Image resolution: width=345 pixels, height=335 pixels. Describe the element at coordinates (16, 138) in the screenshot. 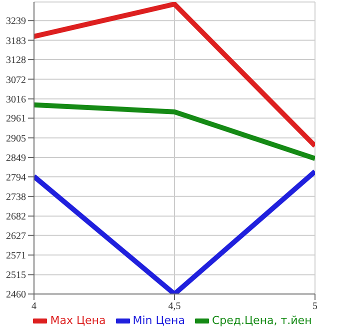

I see `y-tick-label: 2905` at that location.